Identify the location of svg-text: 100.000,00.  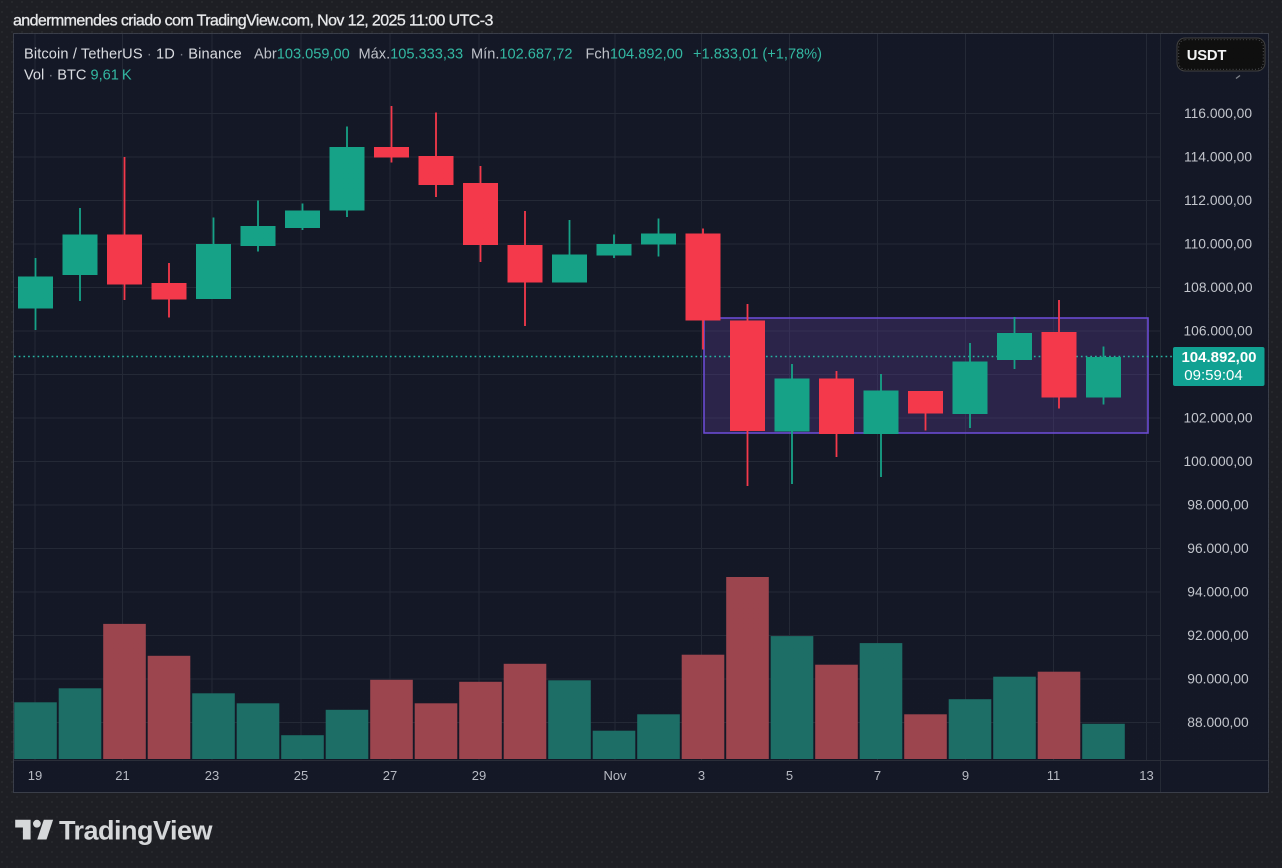
(1217, 461).